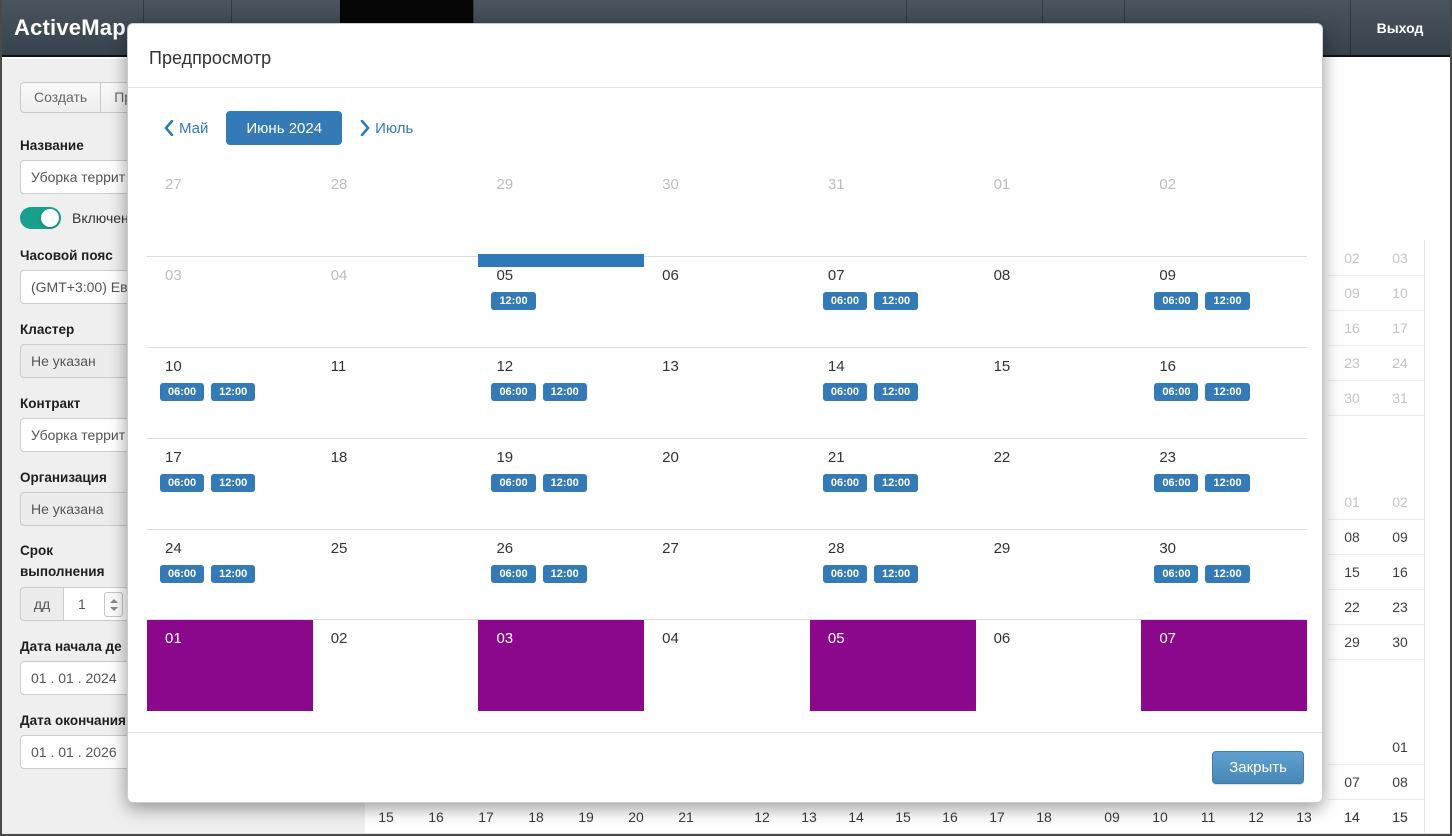  I want to click on background-day-number: 22, so click(1352, 607).